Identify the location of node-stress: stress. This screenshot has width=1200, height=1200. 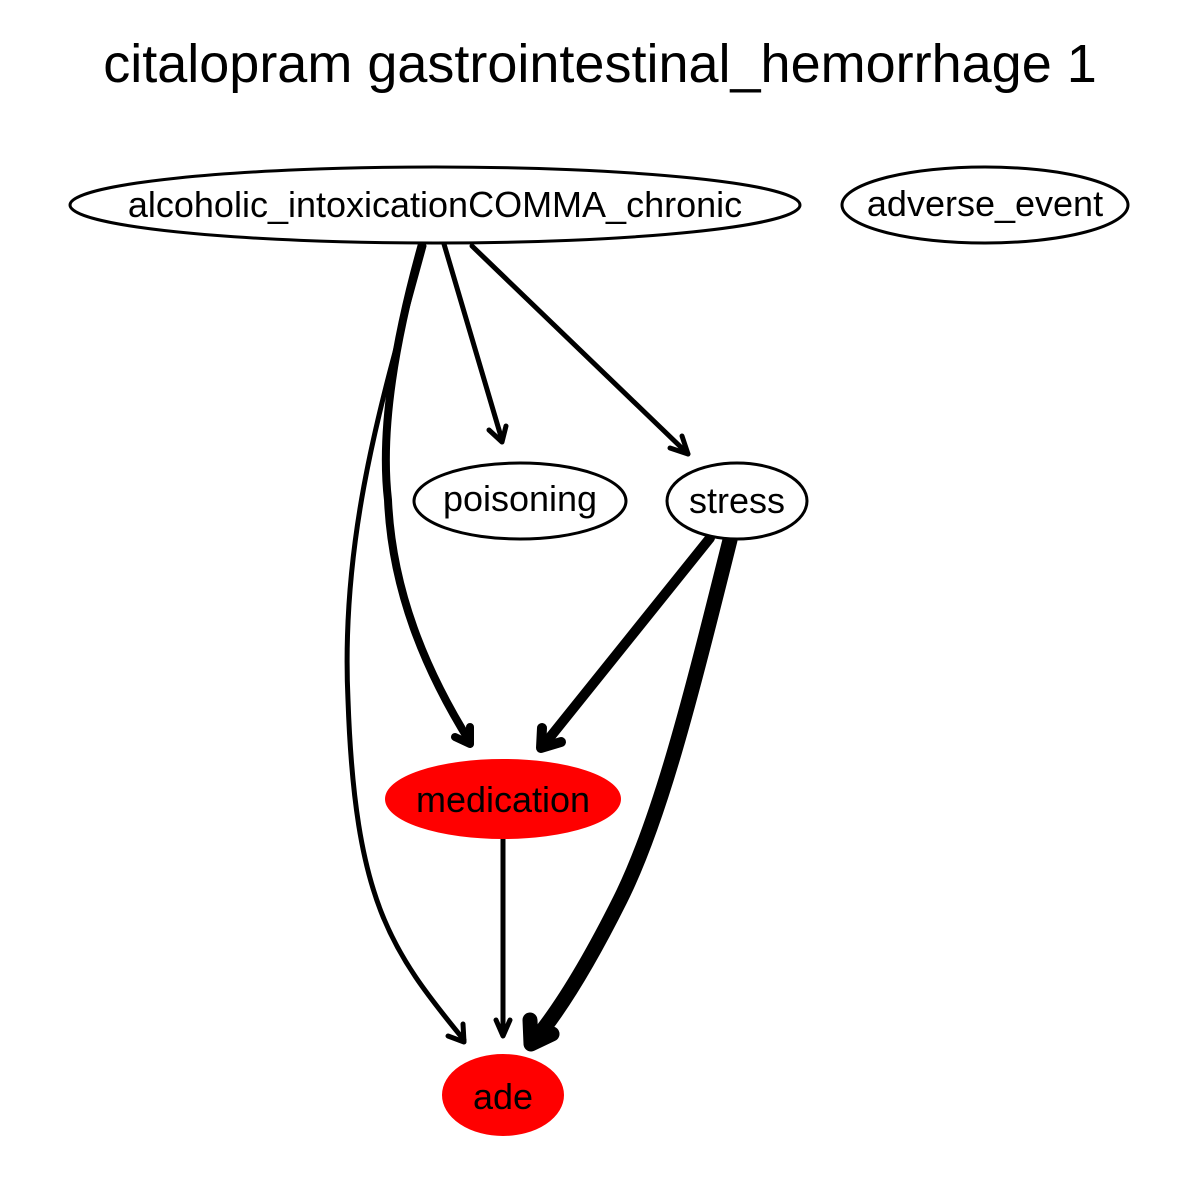
(737, 501).